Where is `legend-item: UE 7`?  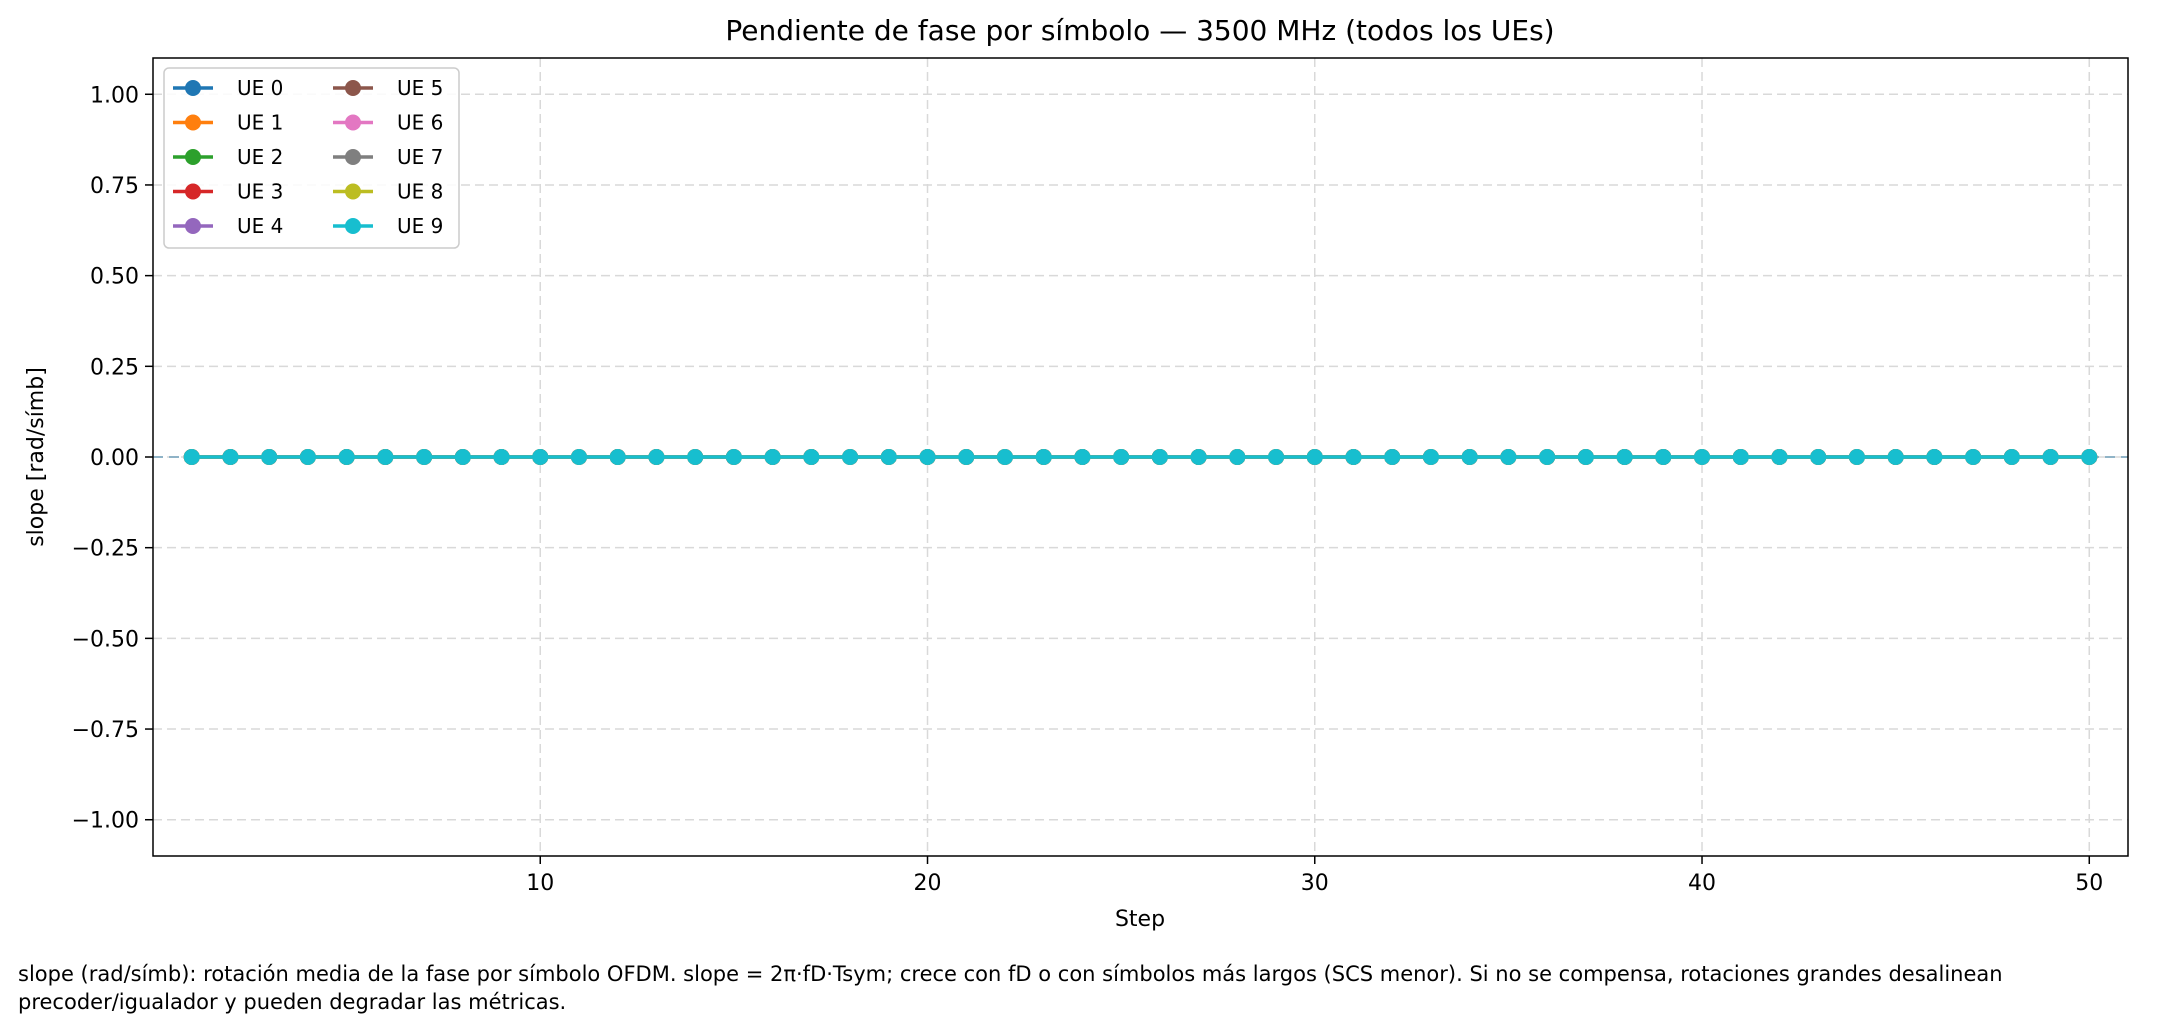
legend-item: UE 7 is located at coordinates (388, 157).